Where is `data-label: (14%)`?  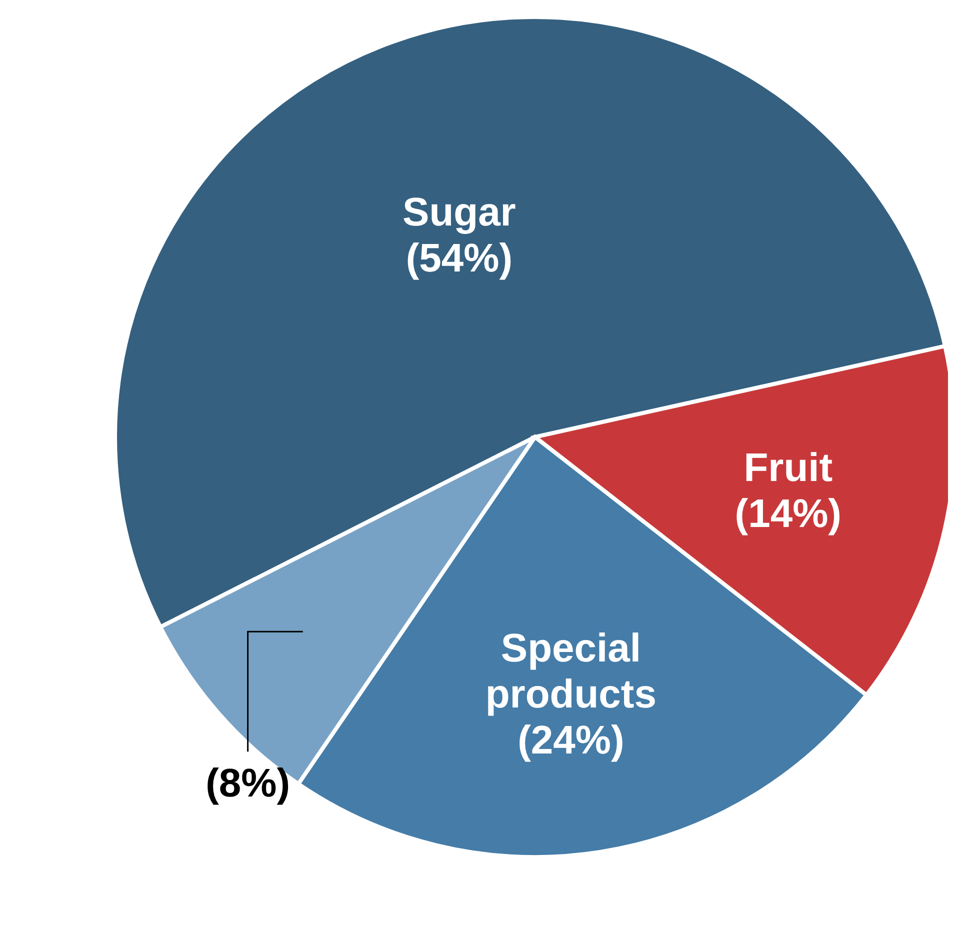
data-label: (14%) is located at coordinates (788, 514).